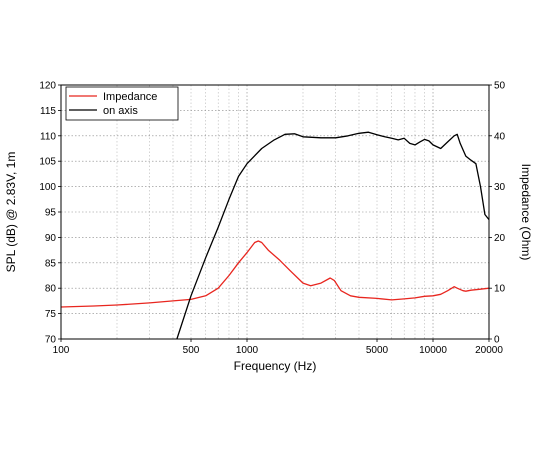  Describe the element at coordinates (48, 111) in the screenshot. I see `y-left-tick-label: 115` at that location.